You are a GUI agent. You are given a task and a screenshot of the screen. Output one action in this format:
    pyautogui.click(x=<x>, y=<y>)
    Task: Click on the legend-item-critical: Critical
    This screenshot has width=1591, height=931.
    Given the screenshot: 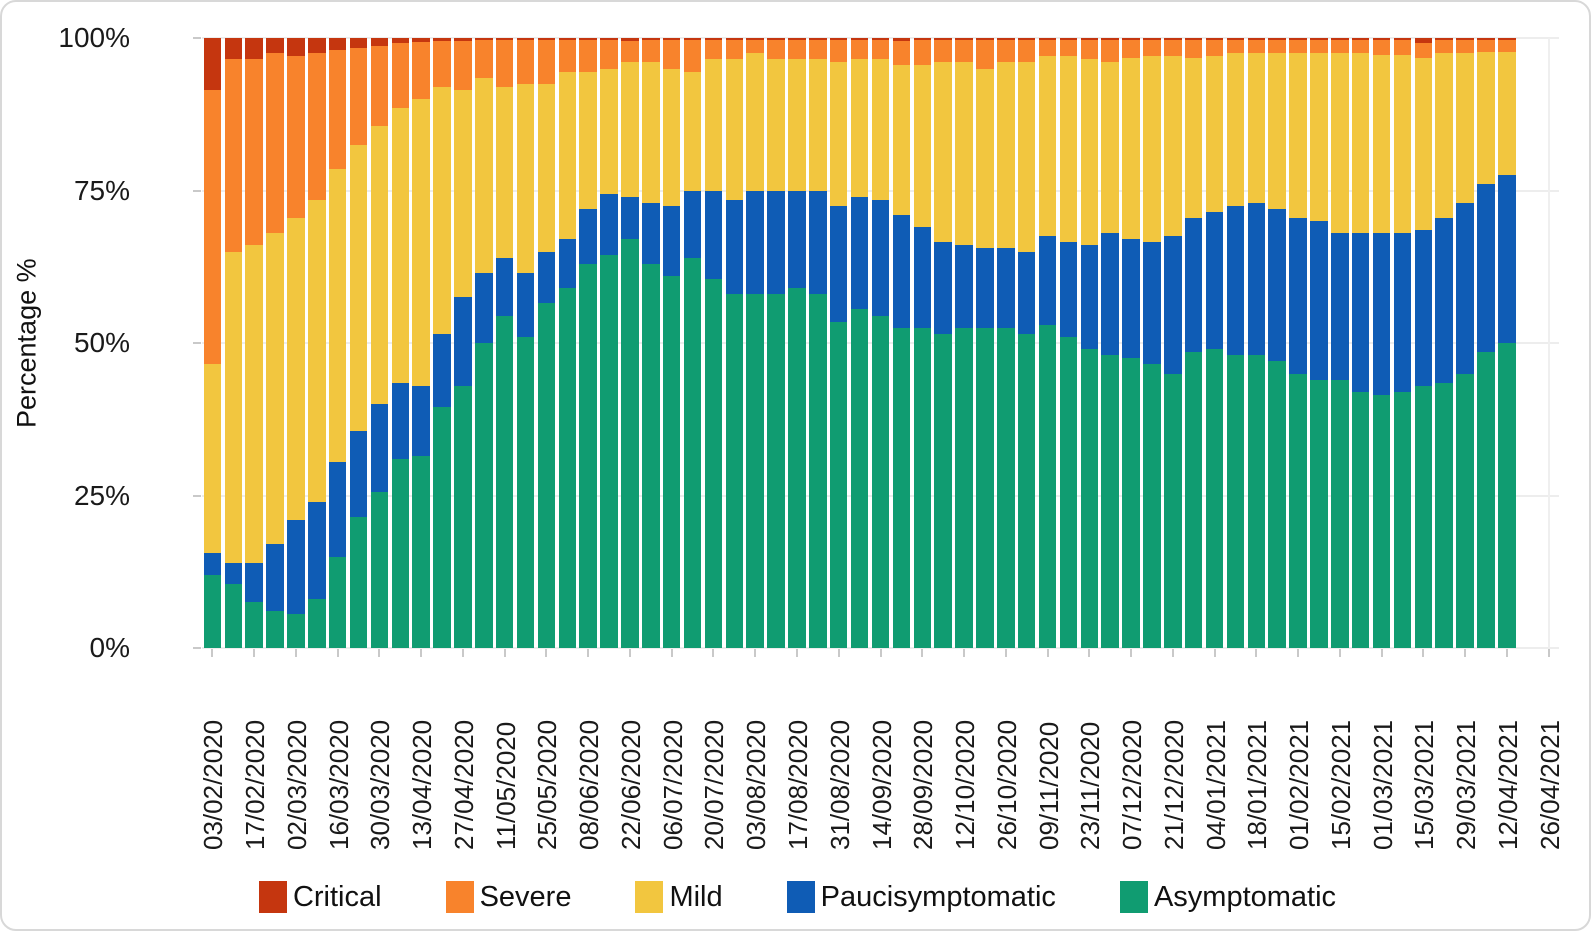 What is the action you would take?
    pyautogui.click(x=320, y=897)
    